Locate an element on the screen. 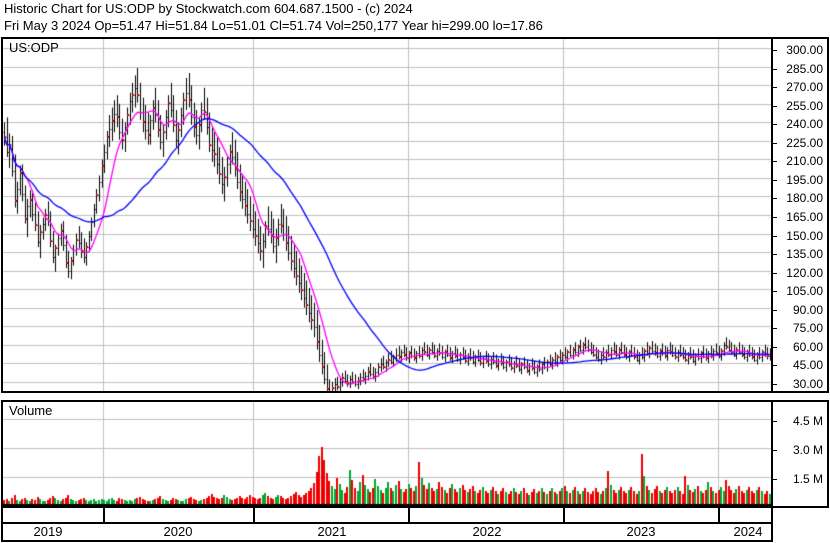  price-axis-label: 300.00 is located at coordinates (804, 50).